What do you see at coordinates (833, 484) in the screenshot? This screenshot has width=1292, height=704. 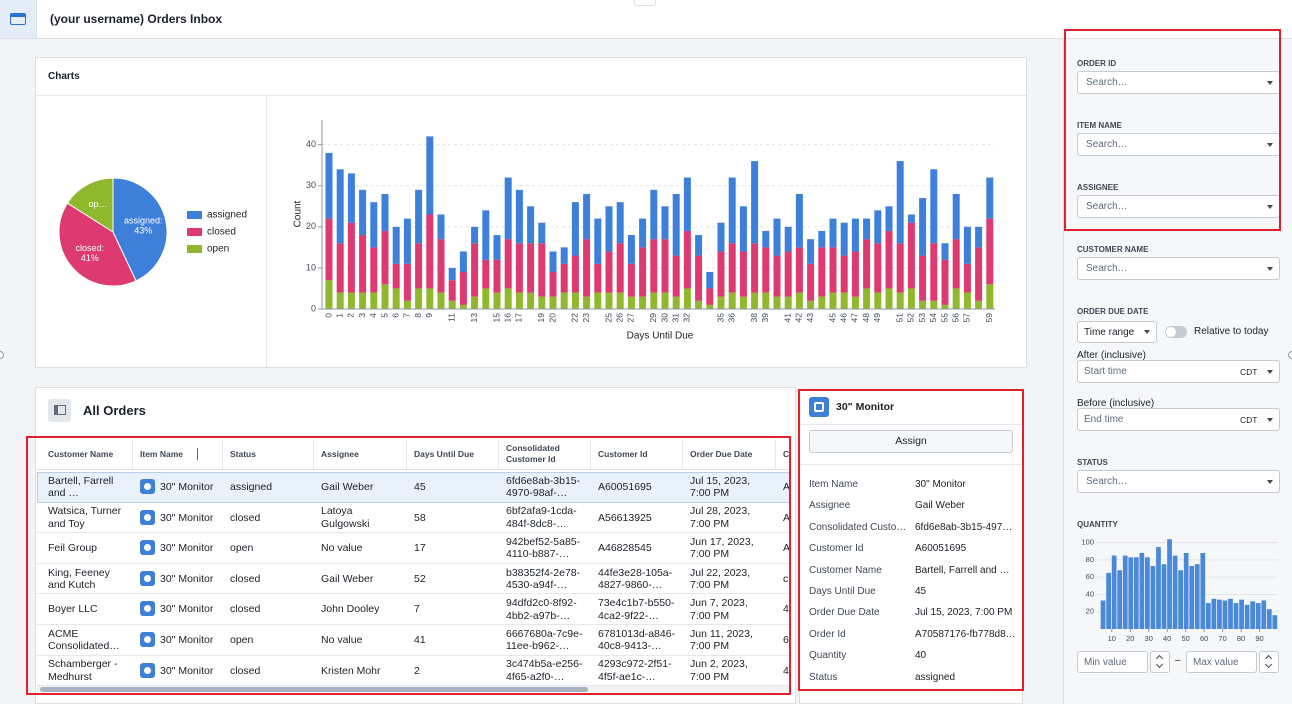 I see `field-label: Item Name` at bounding box center [833, 484].